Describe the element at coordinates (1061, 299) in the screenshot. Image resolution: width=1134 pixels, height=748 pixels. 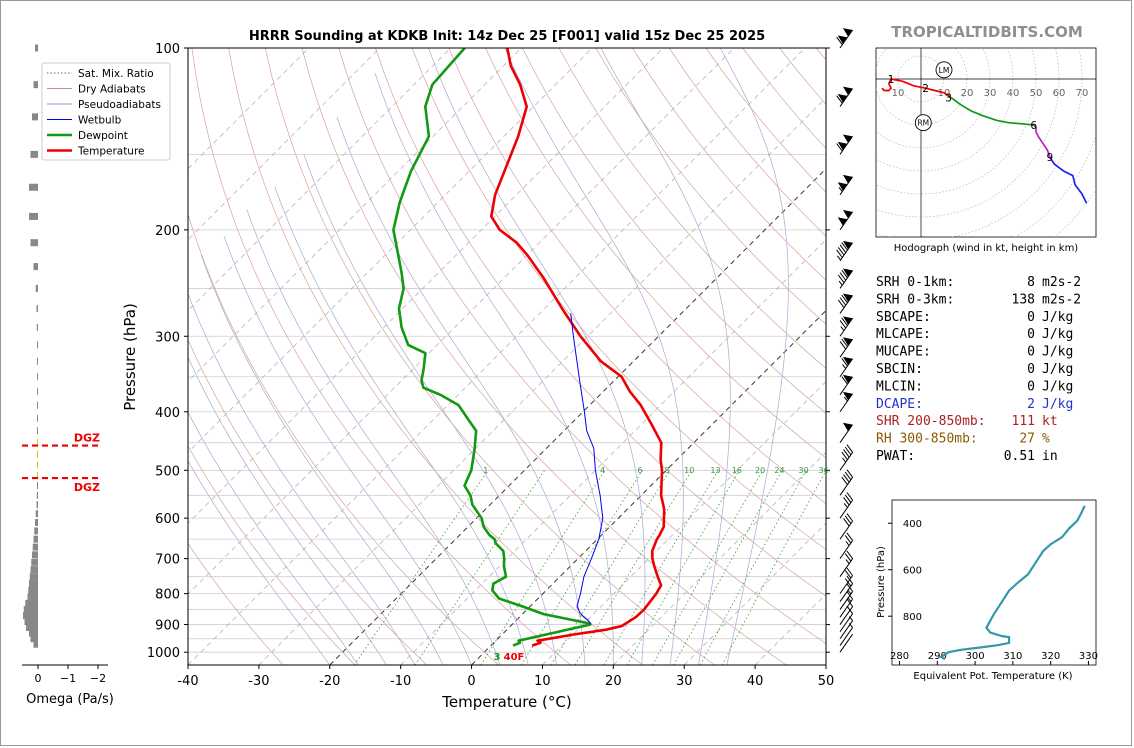
I see `index-unit: m2s-2` at that location.